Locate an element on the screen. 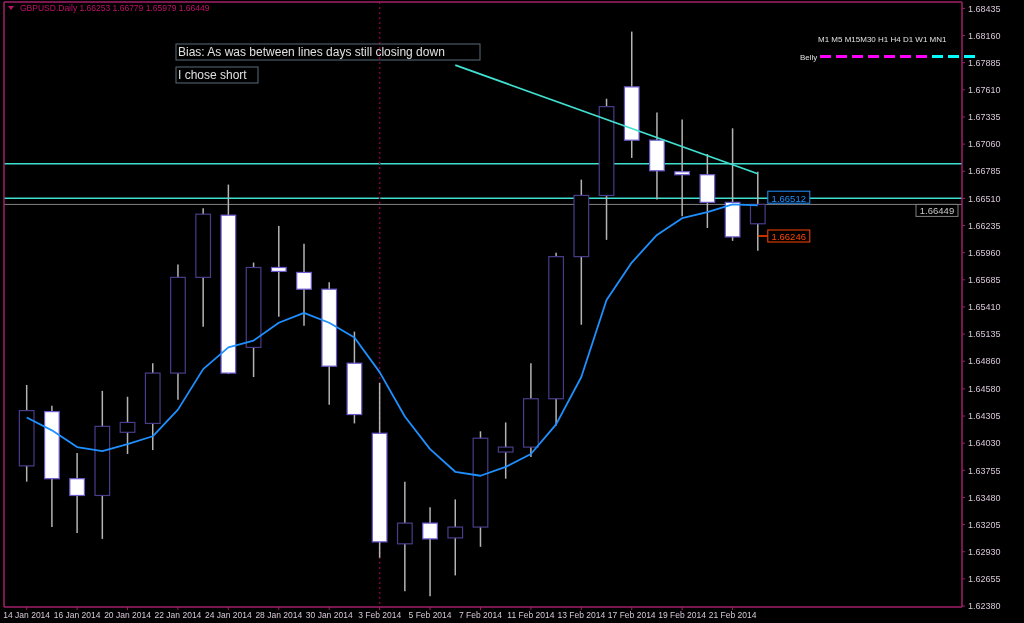  chart-title: GBPUSD.Daily 1.66253 1.66779 1.65979 1.66449 is located at coordinates (115, 8).